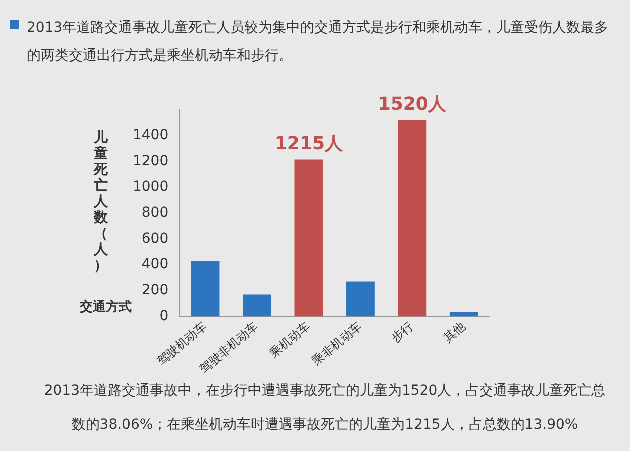  Describe the element at coordinates (150, 161) in the screenshot. I see `y-tick-label: 1200` at that location.